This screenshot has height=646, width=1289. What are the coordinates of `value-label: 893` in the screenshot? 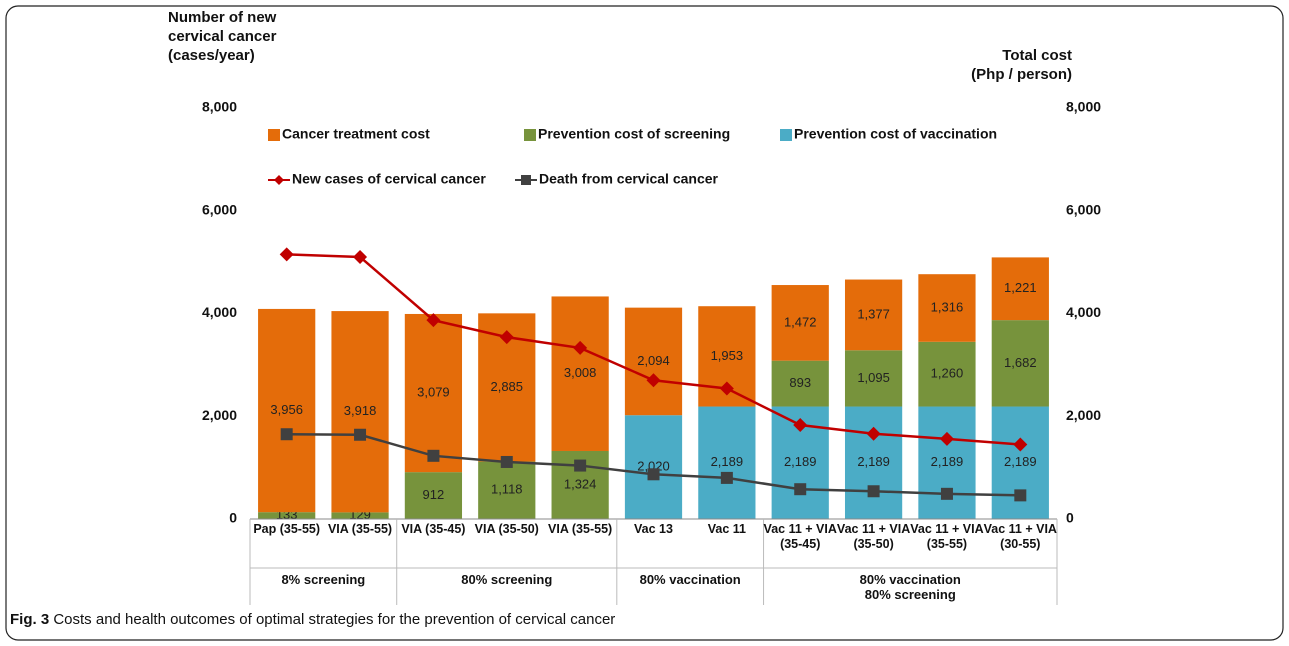 It's located at (800, 382).